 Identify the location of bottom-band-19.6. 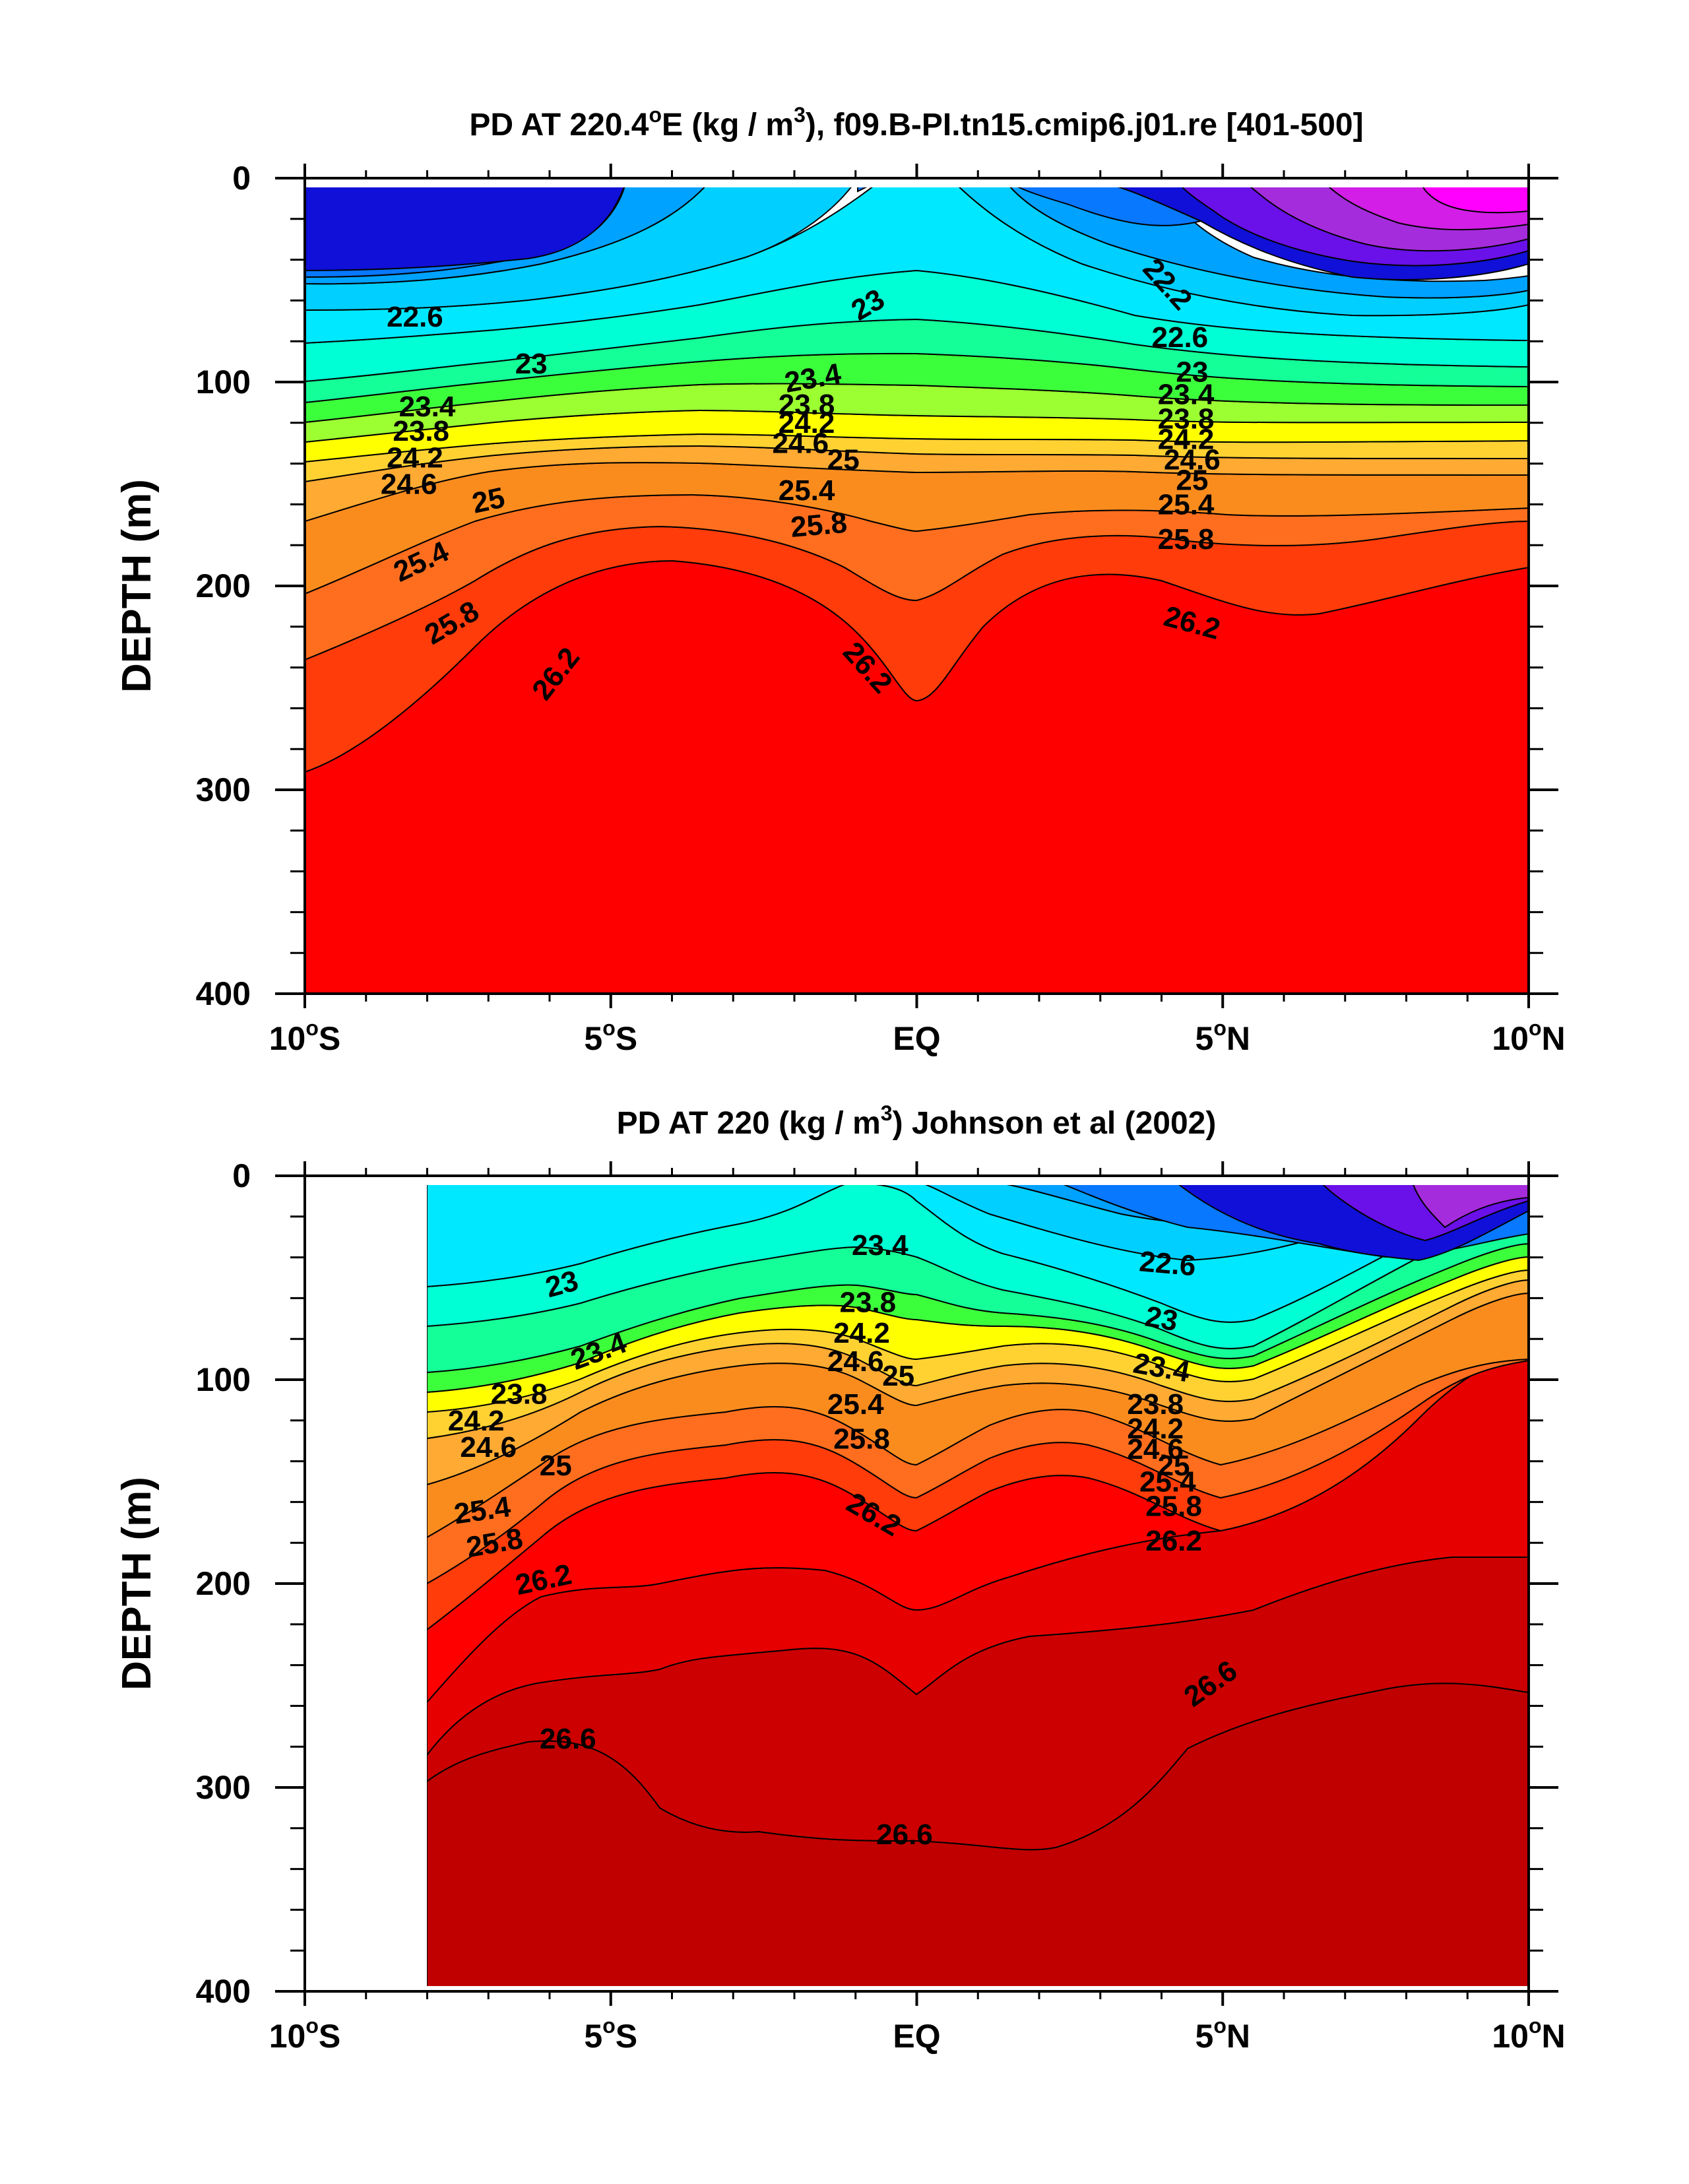
(1470, 1204).